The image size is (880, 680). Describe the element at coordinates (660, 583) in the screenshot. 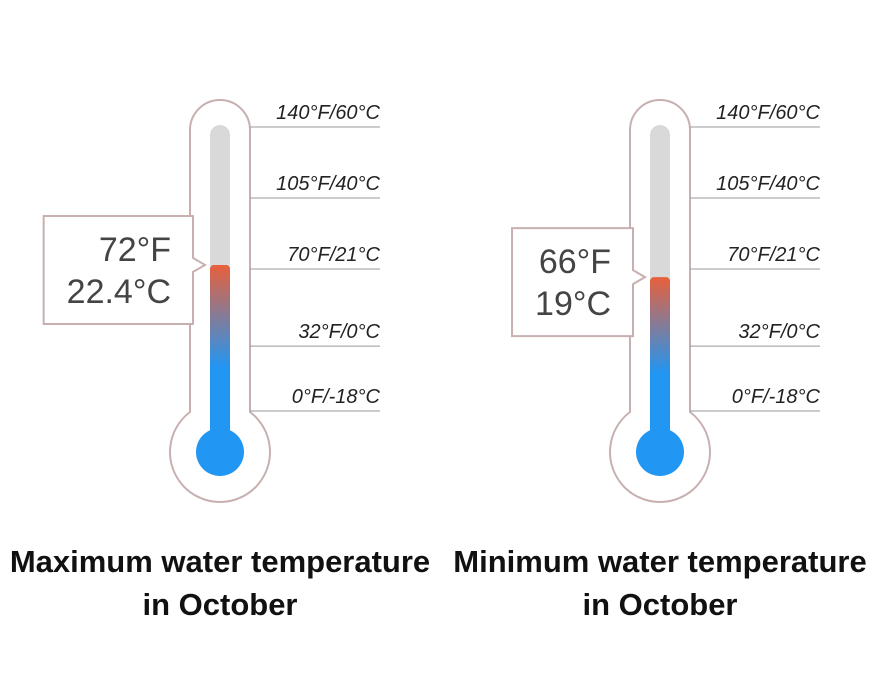

I see `chart-title: Minimum water temperature in October` at that location.